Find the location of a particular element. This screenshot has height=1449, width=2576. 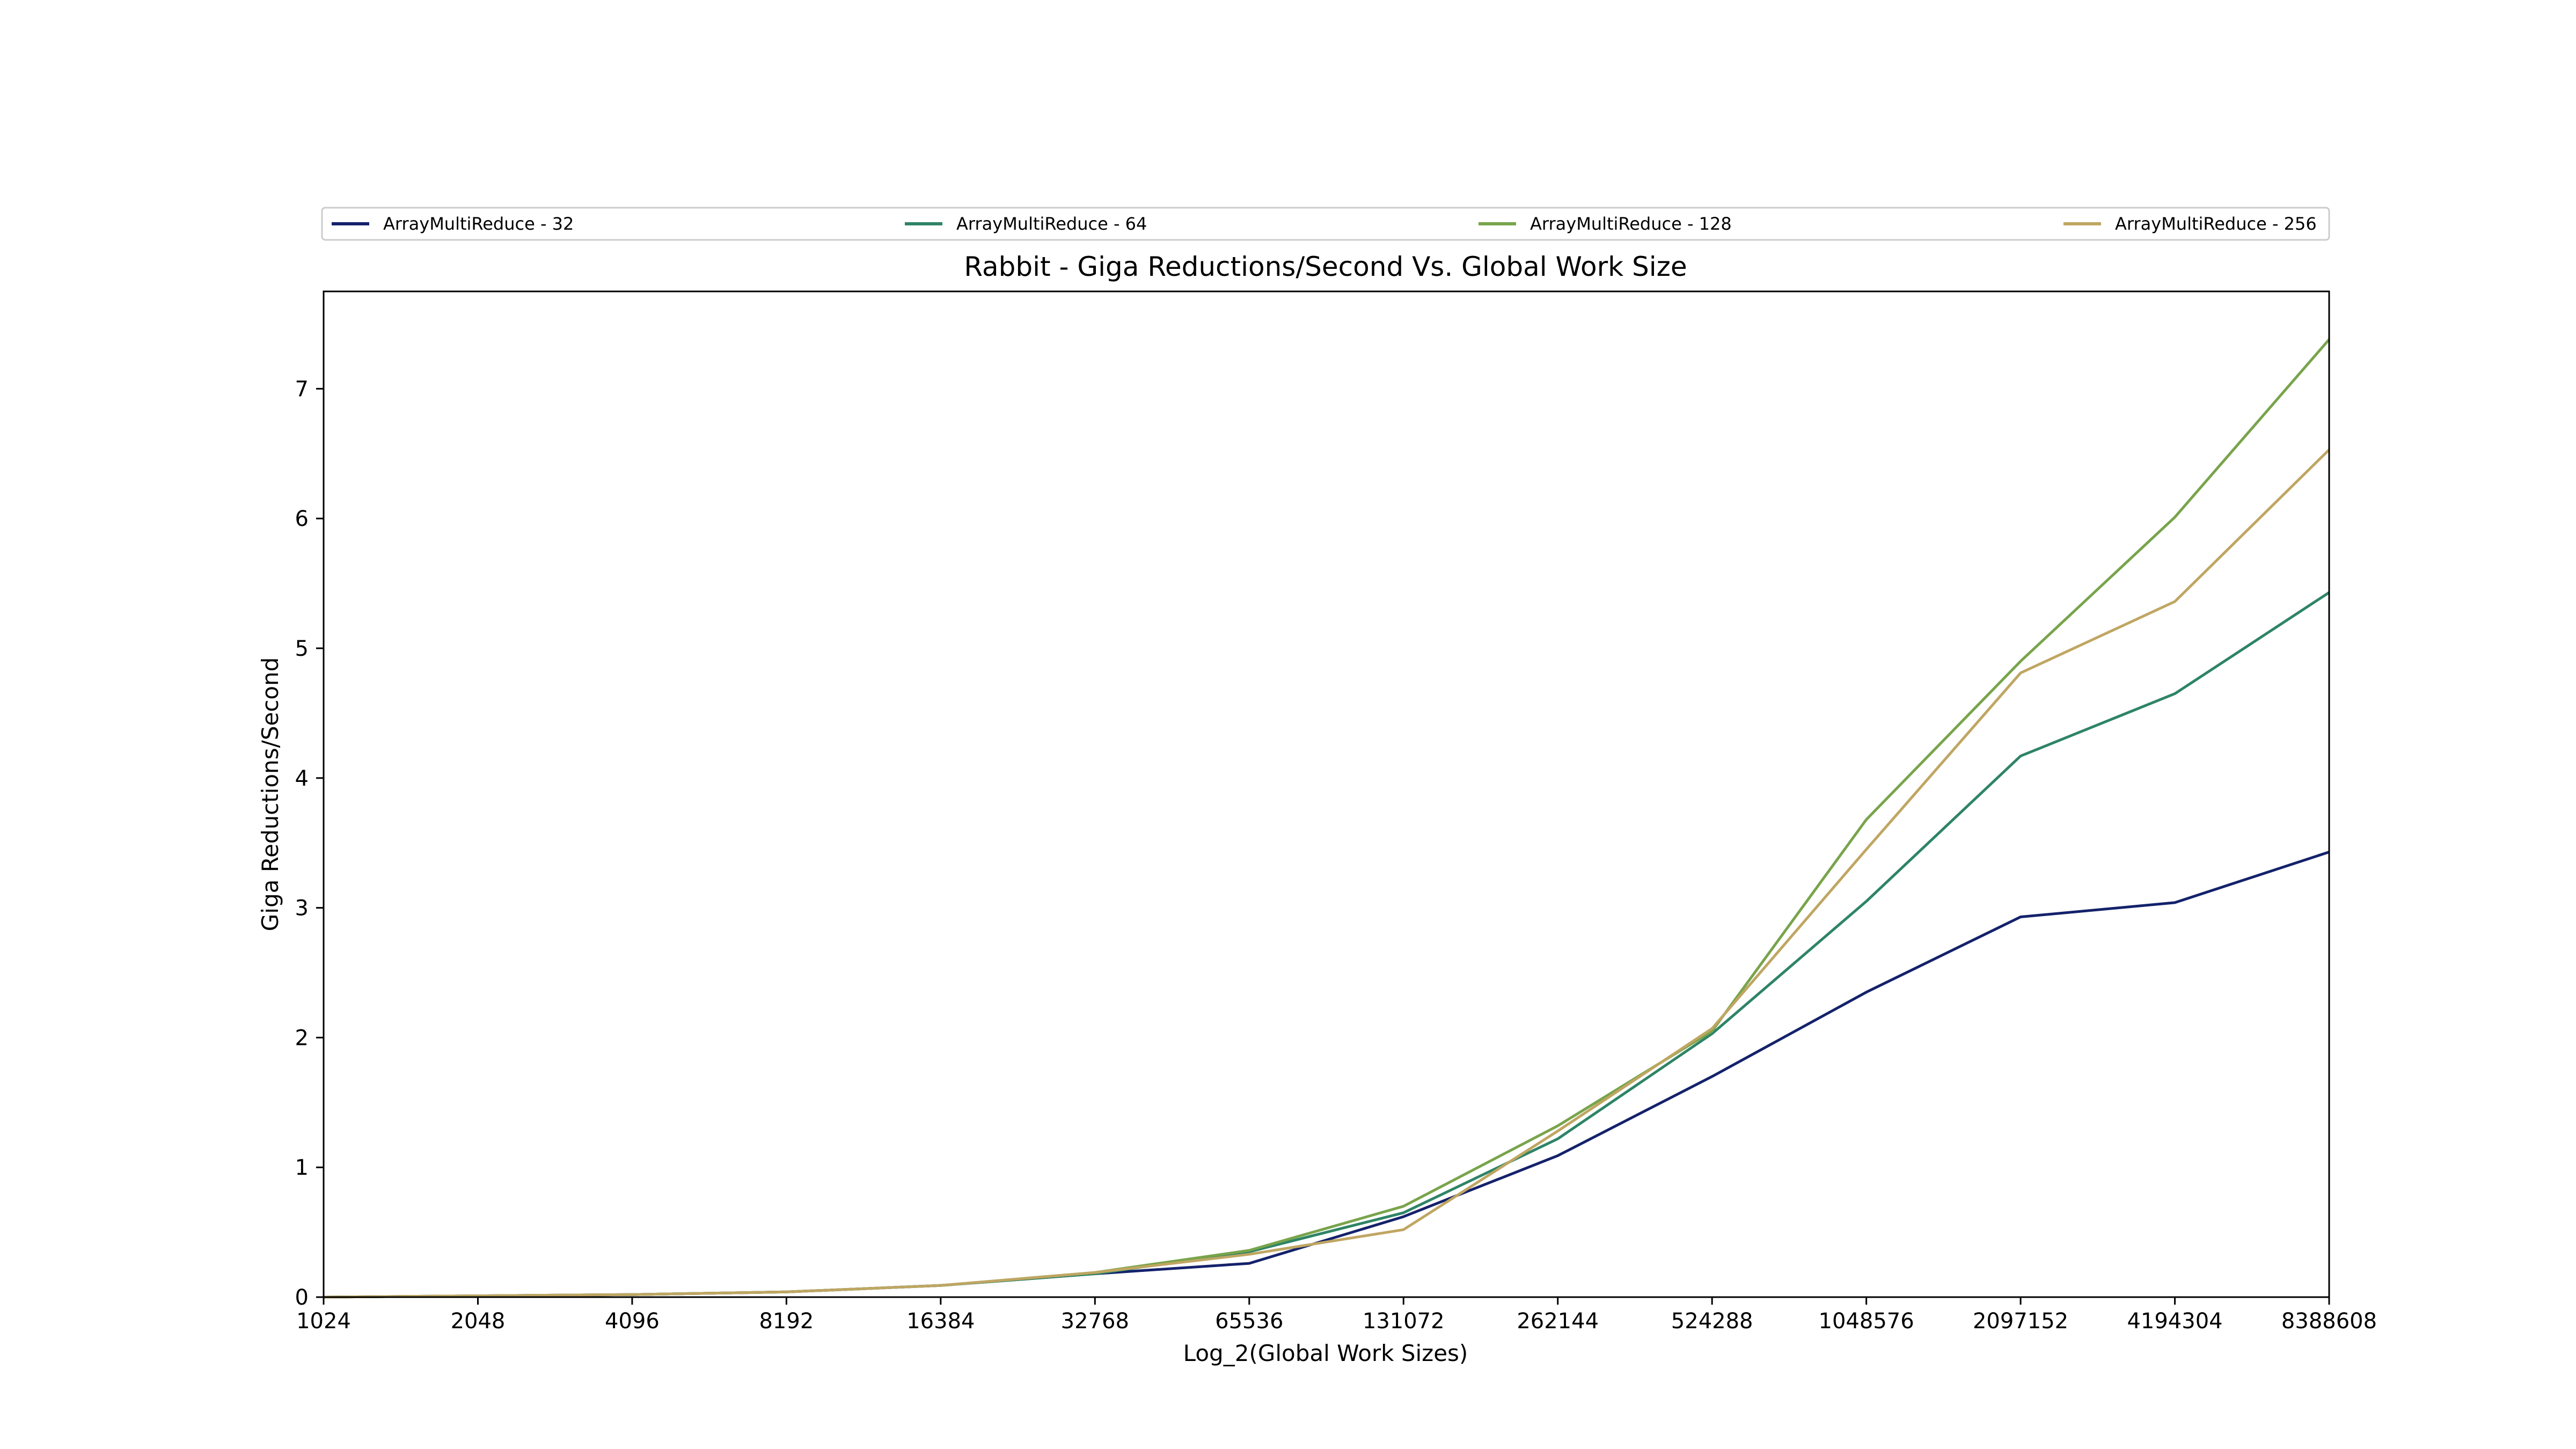

x-tick-label: 2097152 is located at coordinates (2020, 1321).